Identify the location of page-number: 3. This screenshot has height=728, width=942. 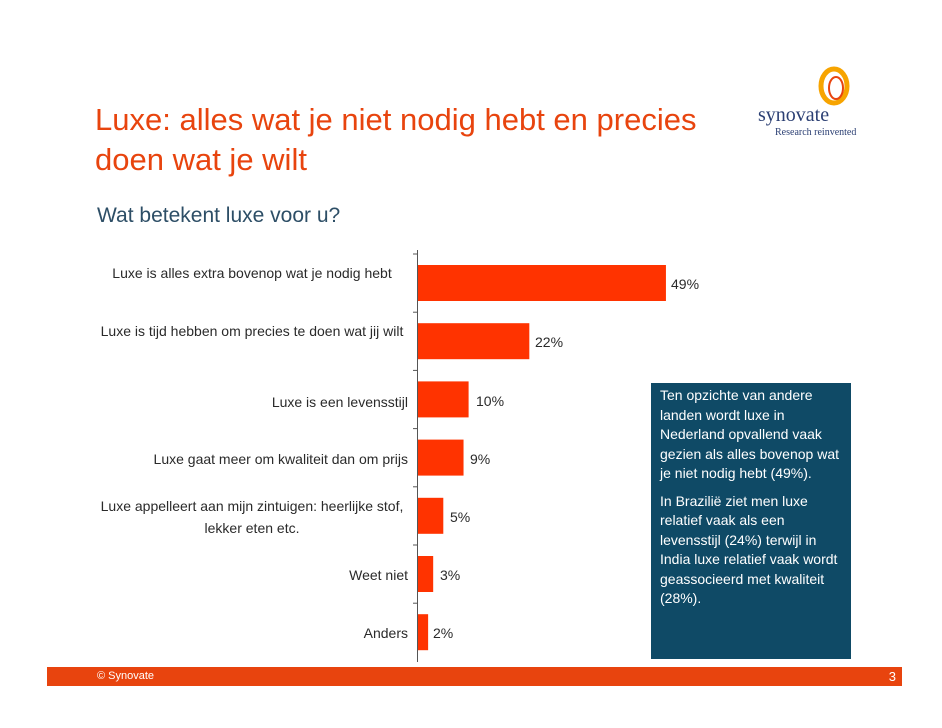
(892, 676).